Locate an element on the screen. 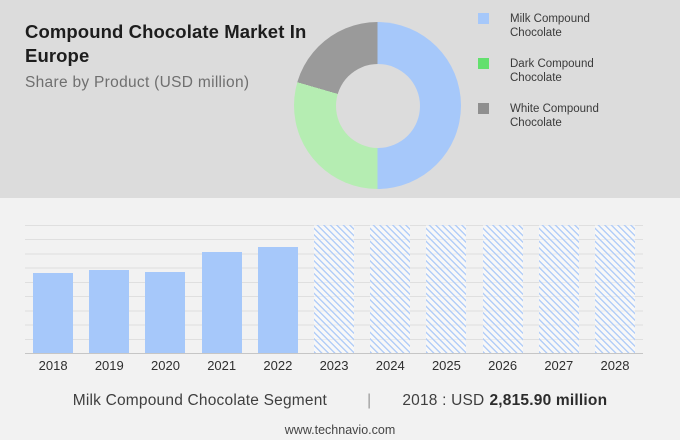 This screenshot has height=440, width=680. bar-slot-2028 is located at coordinates (615, 289).